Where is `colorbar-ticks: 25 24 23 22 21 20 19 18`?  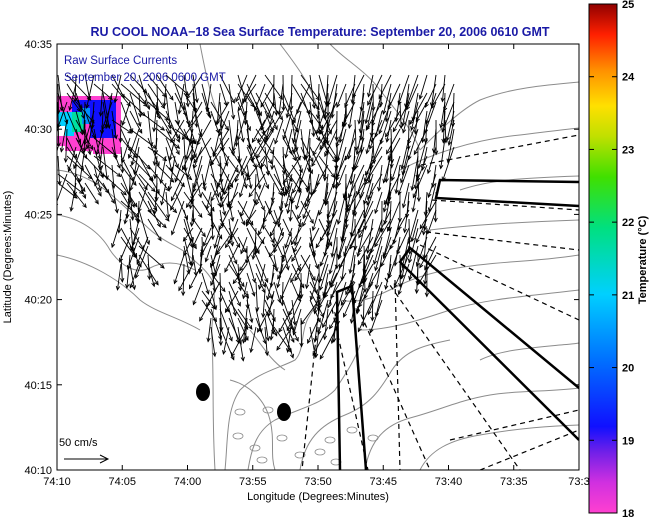
colorbar-ticks: 25 24 23 22 21 20 19 18 is located at coordinates (612, 259).